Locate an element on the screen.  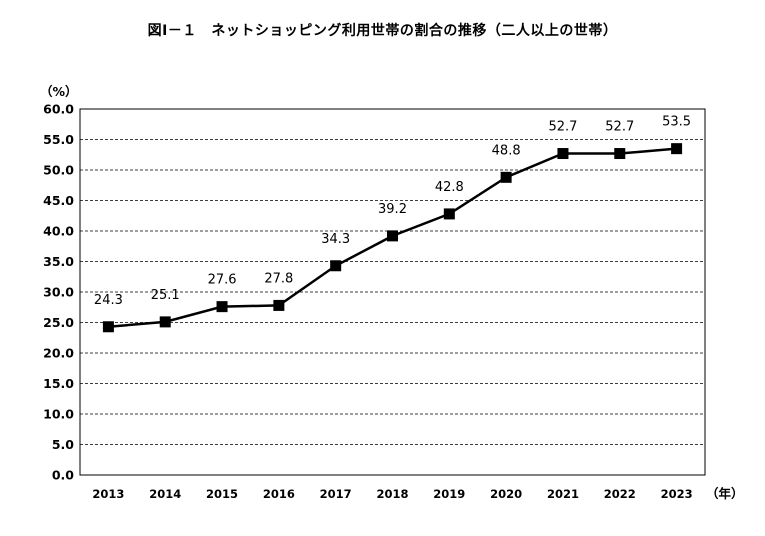
data-label: 25.1 is located at coordinates (165, 295).